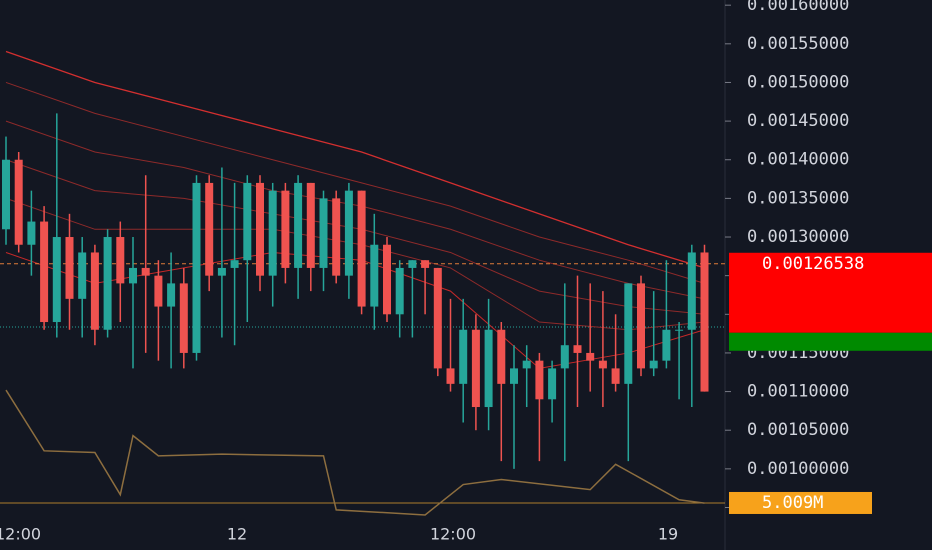  I want to click on y-tick-label: 0.00160000, so click(798, 7).